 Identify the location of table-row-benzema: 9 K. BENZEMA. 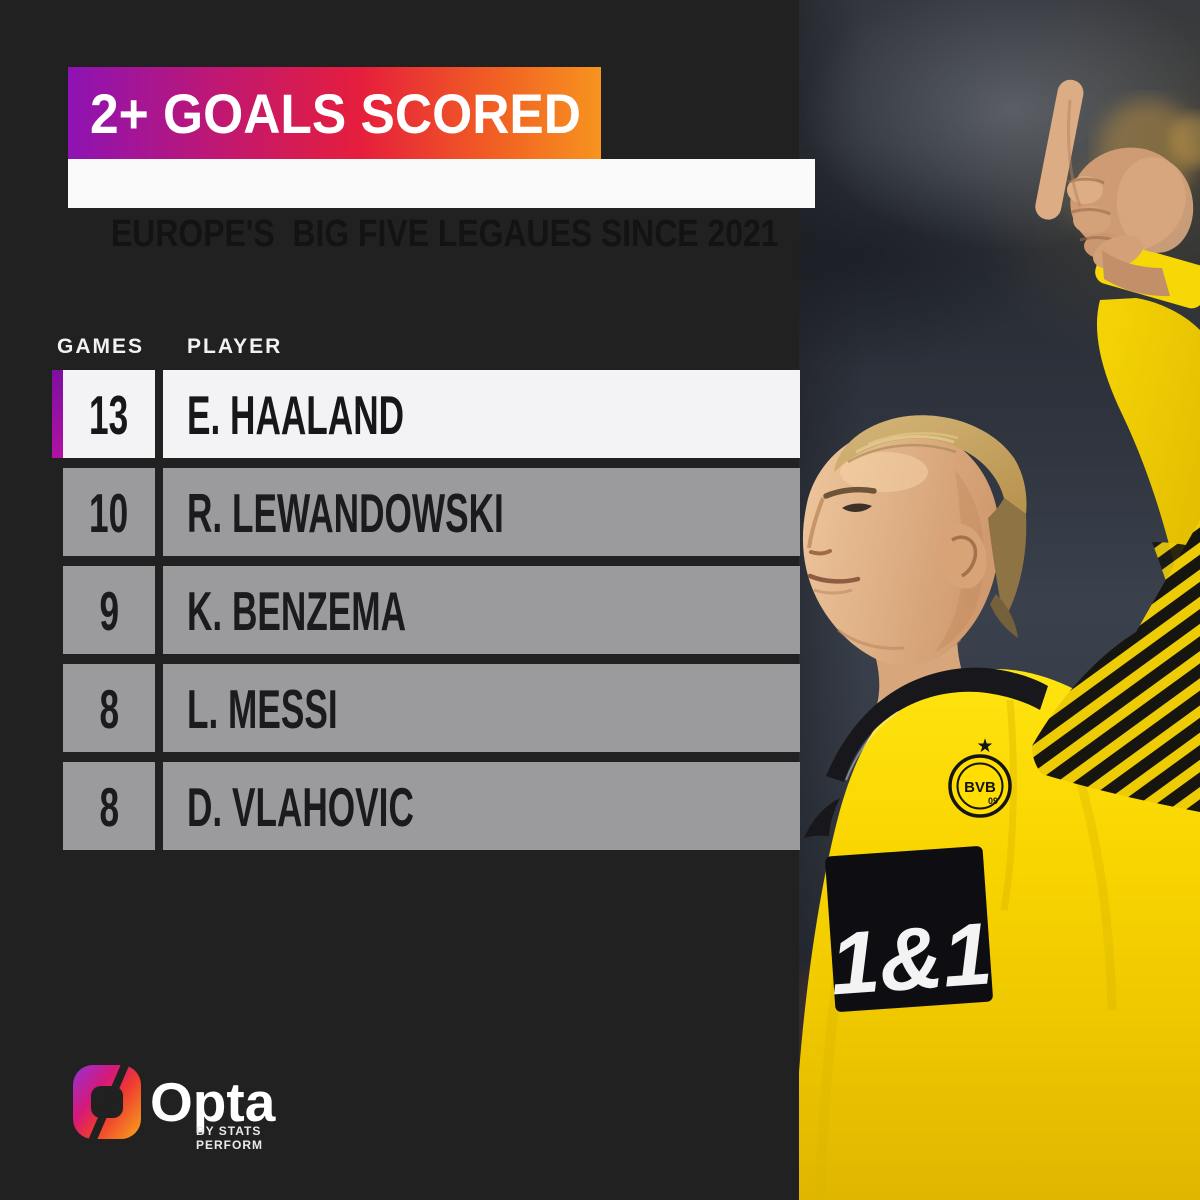
(400, 610).